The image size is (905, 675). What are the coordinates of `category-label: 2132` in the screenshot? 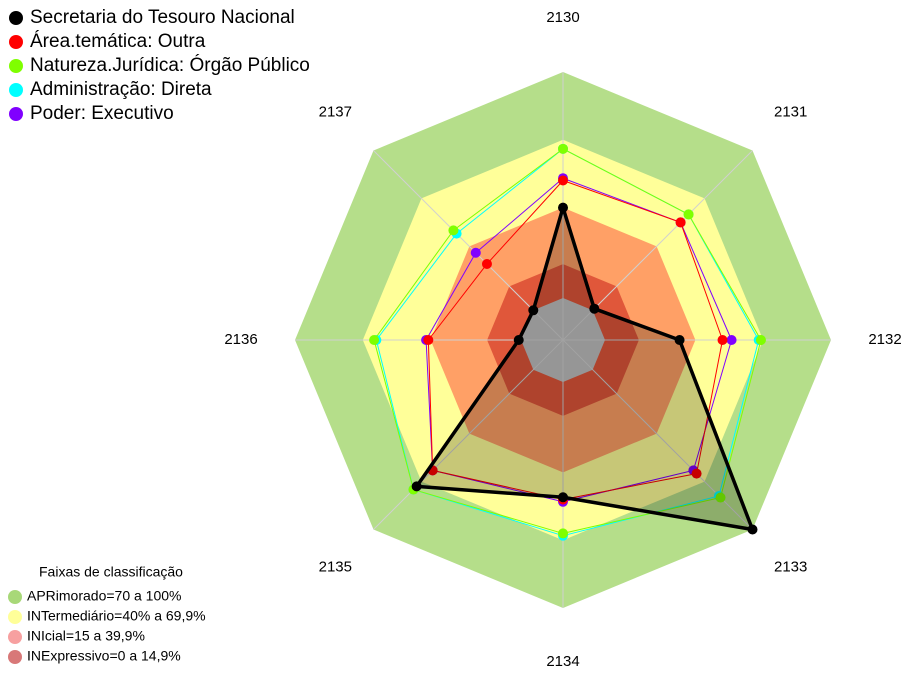 It's located at (884, 339).